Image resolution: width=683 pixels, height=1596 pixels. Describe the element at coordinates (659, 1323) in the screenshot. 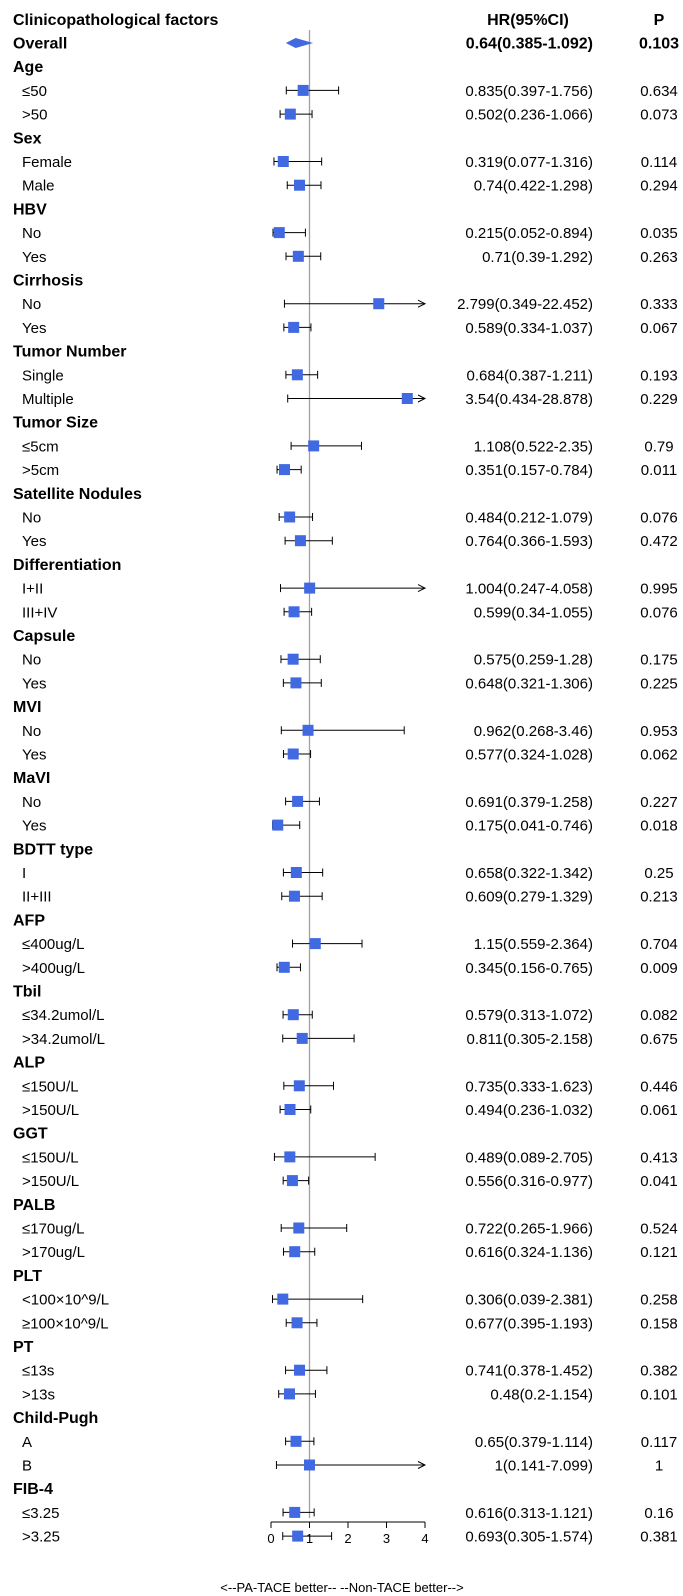

I see `p-value: 0.158` at that location.